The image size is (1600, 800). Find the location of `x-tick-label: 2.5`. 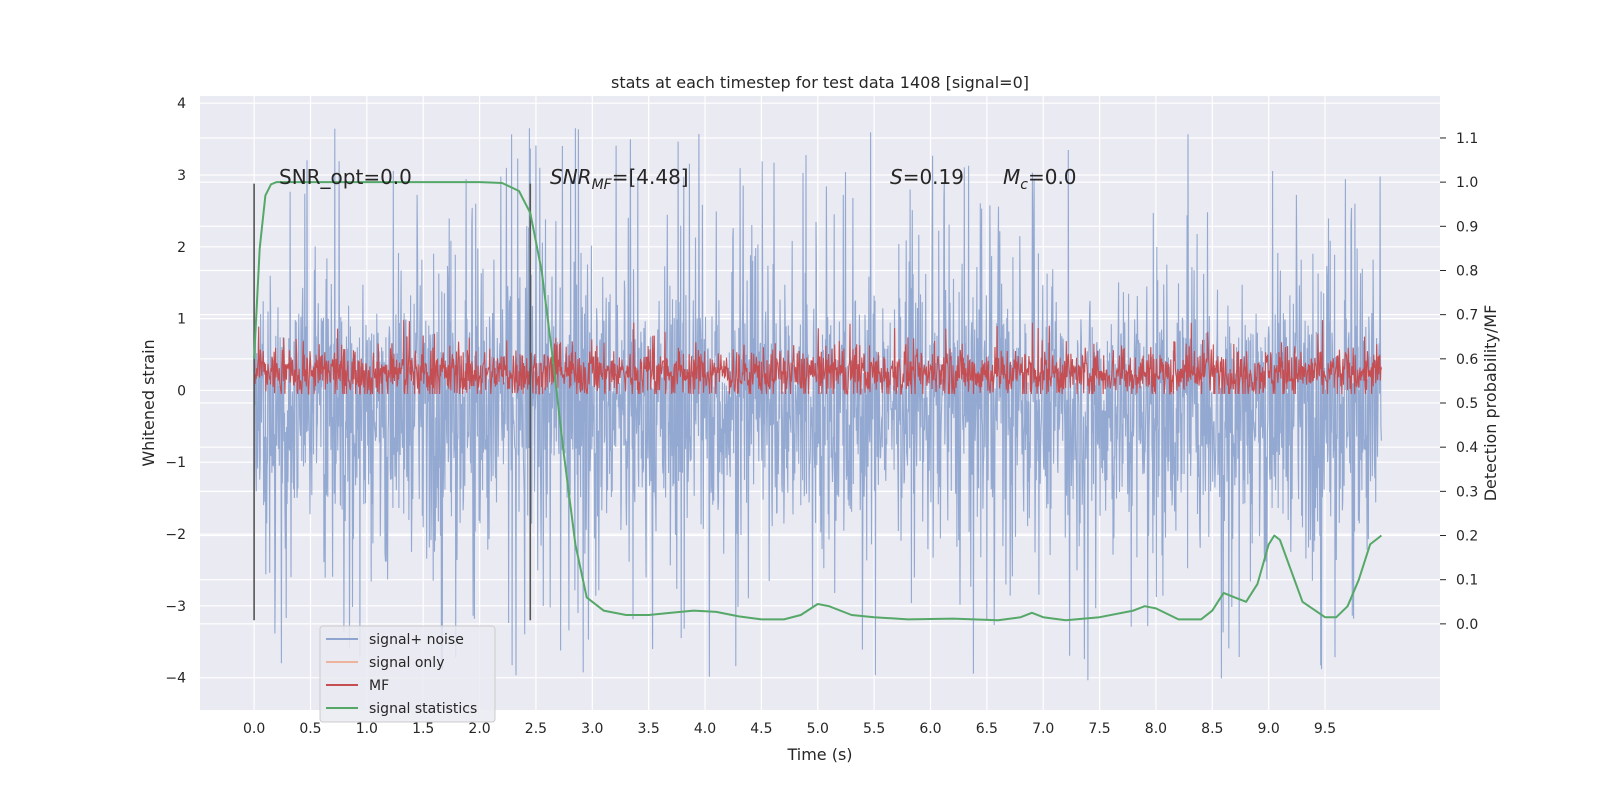

x-tick-label: 2.5 is located at coordinates (536, 729).